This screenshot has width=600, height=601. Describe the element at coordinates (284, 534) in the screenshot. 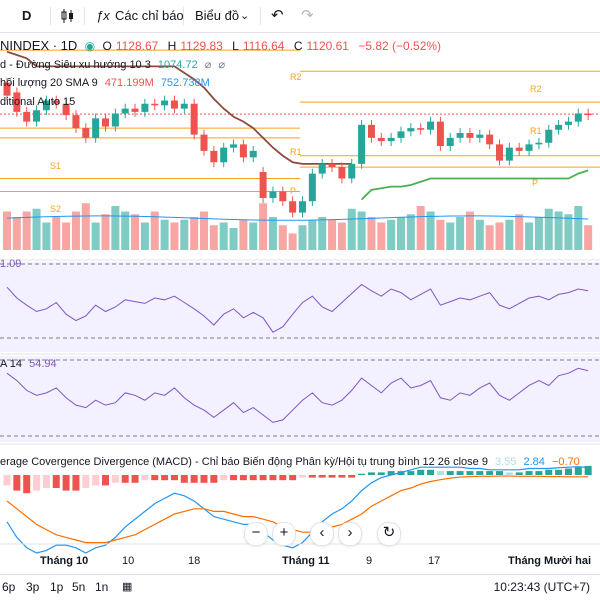

I see `zoom-in-button: +` at that location.